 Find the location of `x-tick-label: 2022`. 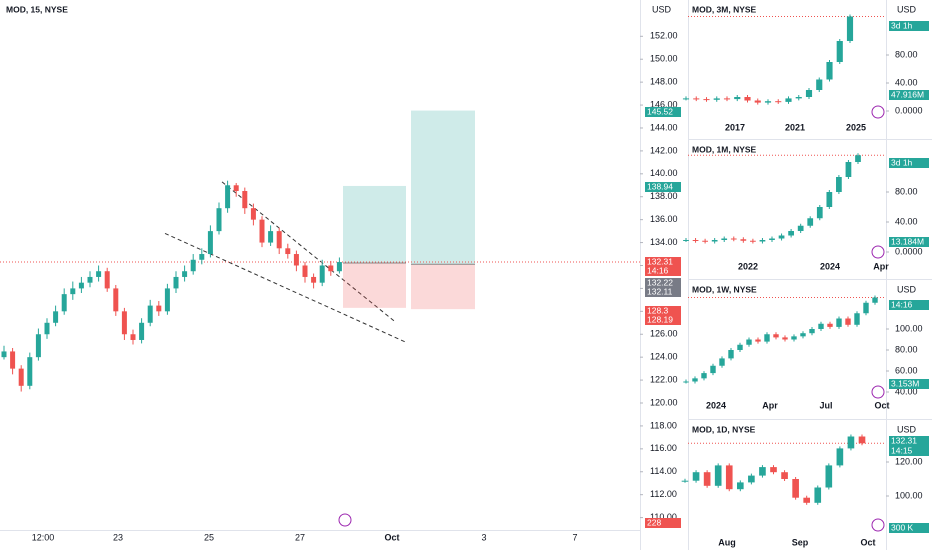

x-tick-label: 2022 is located at coordinates (748, 266).